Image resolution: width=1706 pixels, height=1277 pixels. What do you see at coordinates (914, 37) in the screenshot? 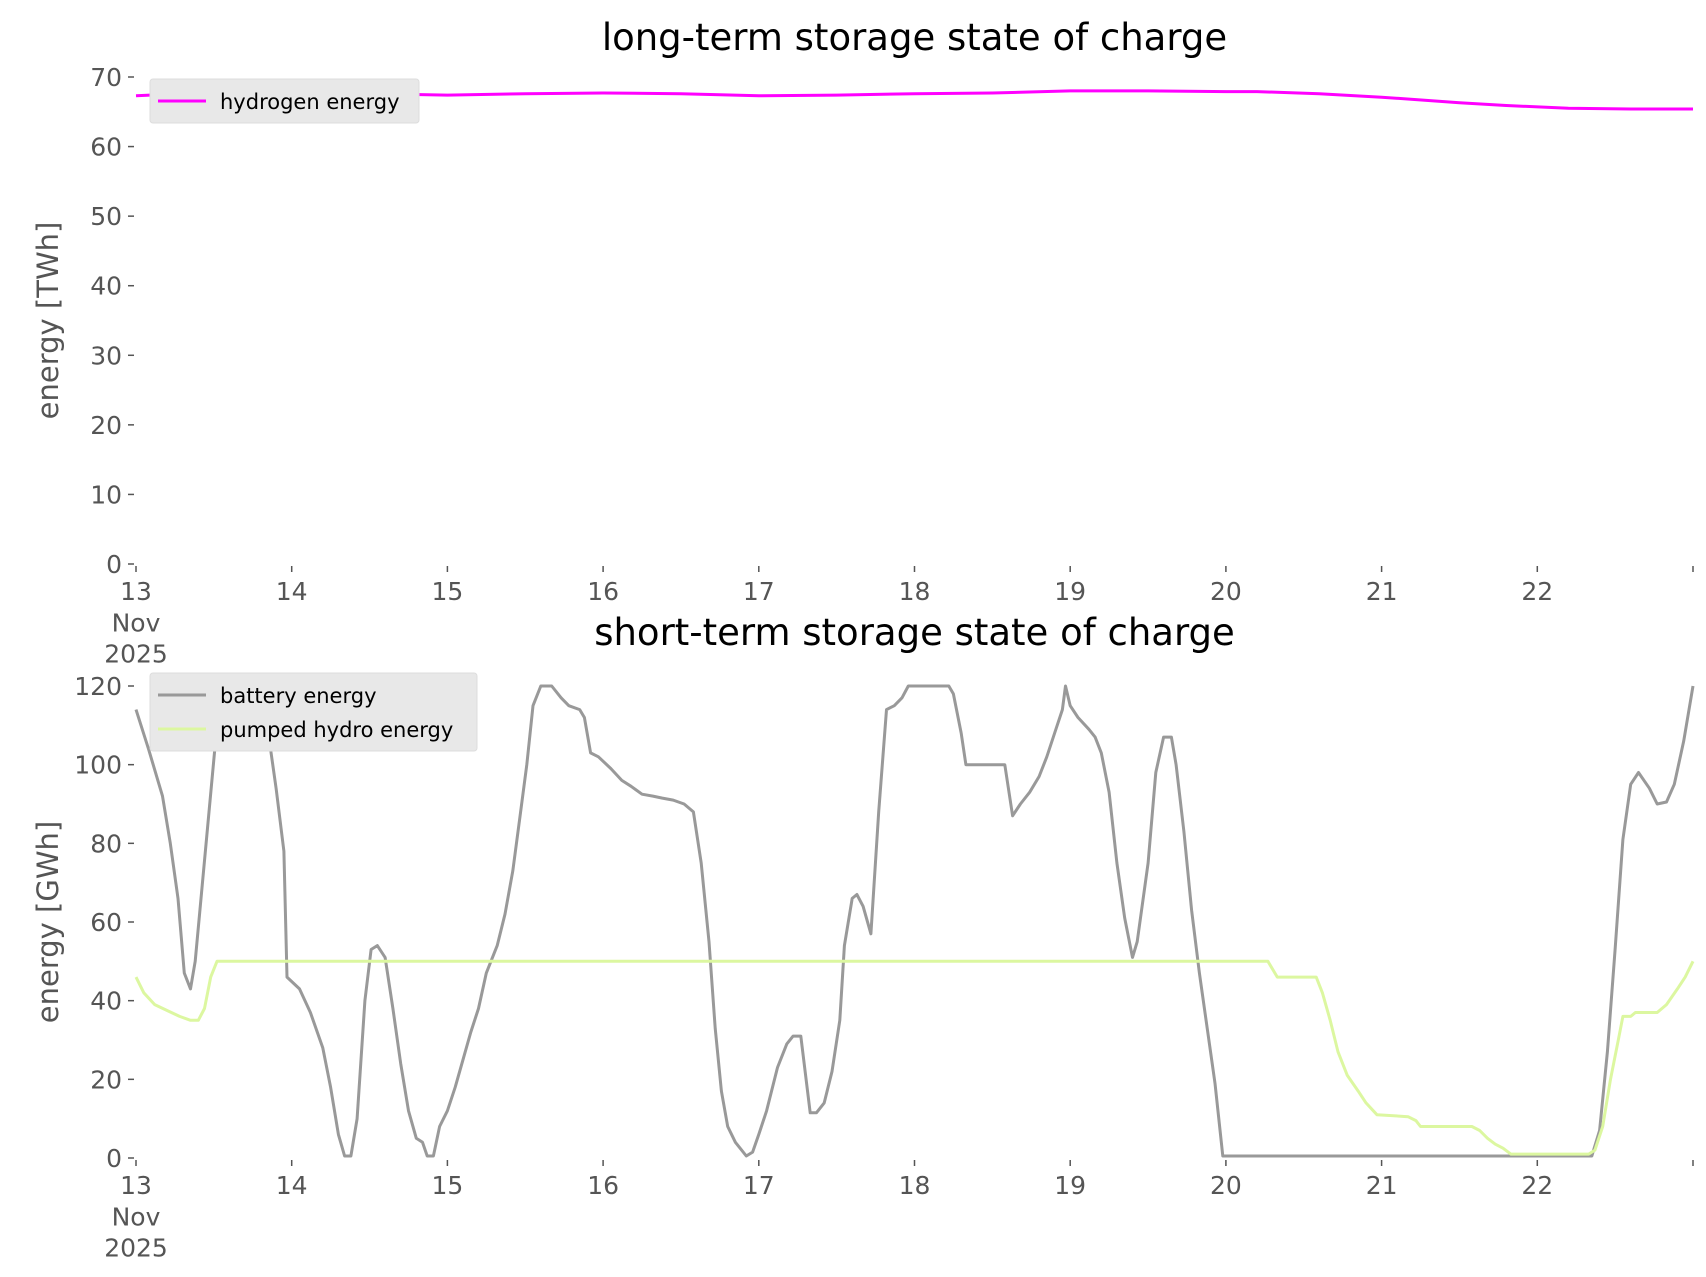
I see `chart-title: long-term storage state of charge` at bounding box center [914, 37].